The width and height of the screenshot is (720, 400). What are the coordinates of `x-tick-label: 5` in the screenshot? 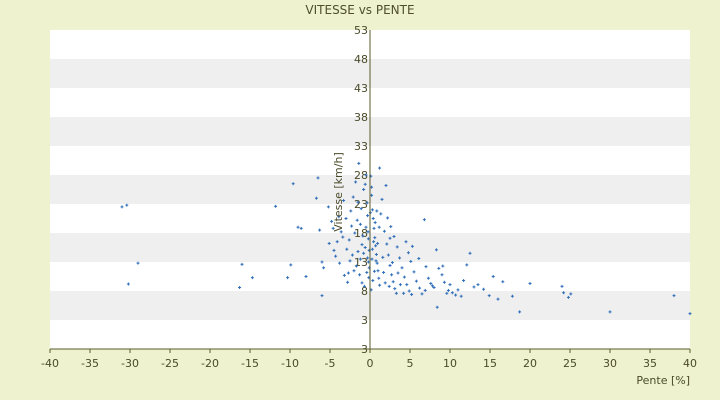 It's located at (410, 363).